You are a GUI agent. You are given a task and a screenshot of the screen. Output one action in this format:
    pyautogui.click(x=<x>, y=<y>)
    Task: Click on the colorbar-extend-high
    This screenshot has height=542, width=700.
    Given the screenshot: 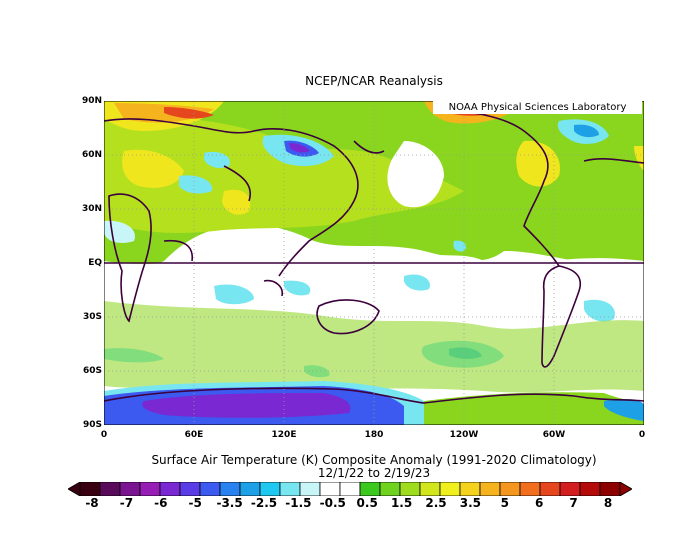 What is the action you would take?
    pyautogui.click(x=625, y=489)
    